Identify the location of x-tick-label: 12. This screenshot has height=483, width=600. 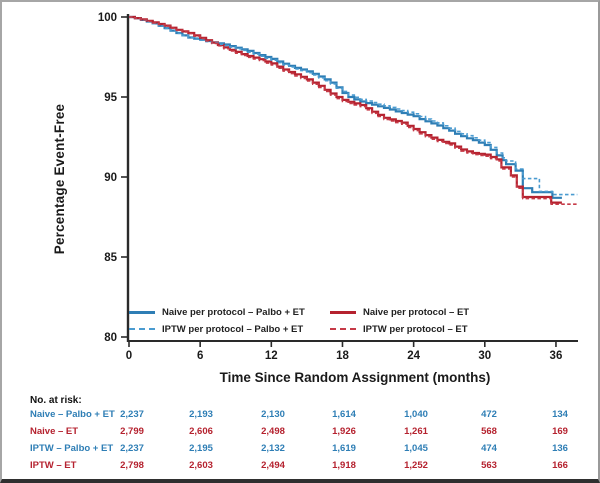
(271, 356).